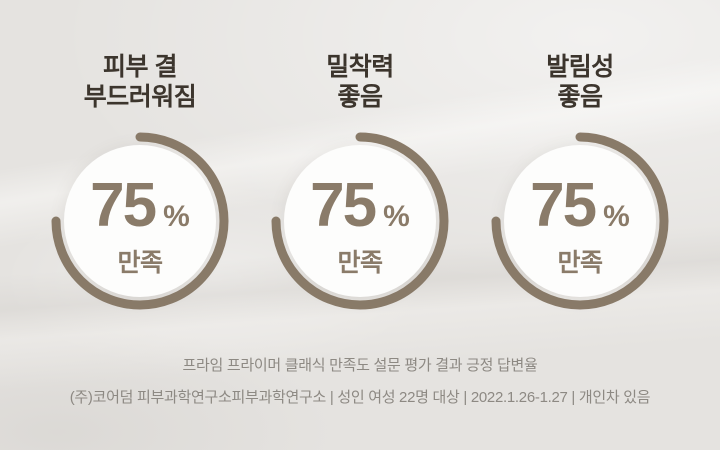  Describe the element at coordinates (140, 82) in the screenshot. I see `gauge-title: 피부 결 부드러워짐` at that location.